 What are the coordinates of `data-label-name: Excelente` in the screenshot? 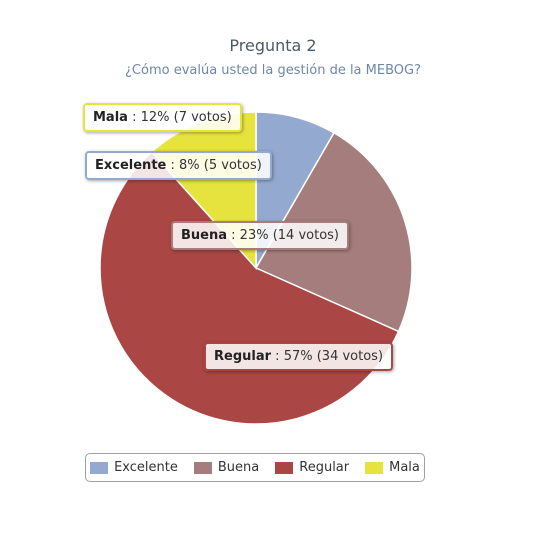 It's located at (131, 165).